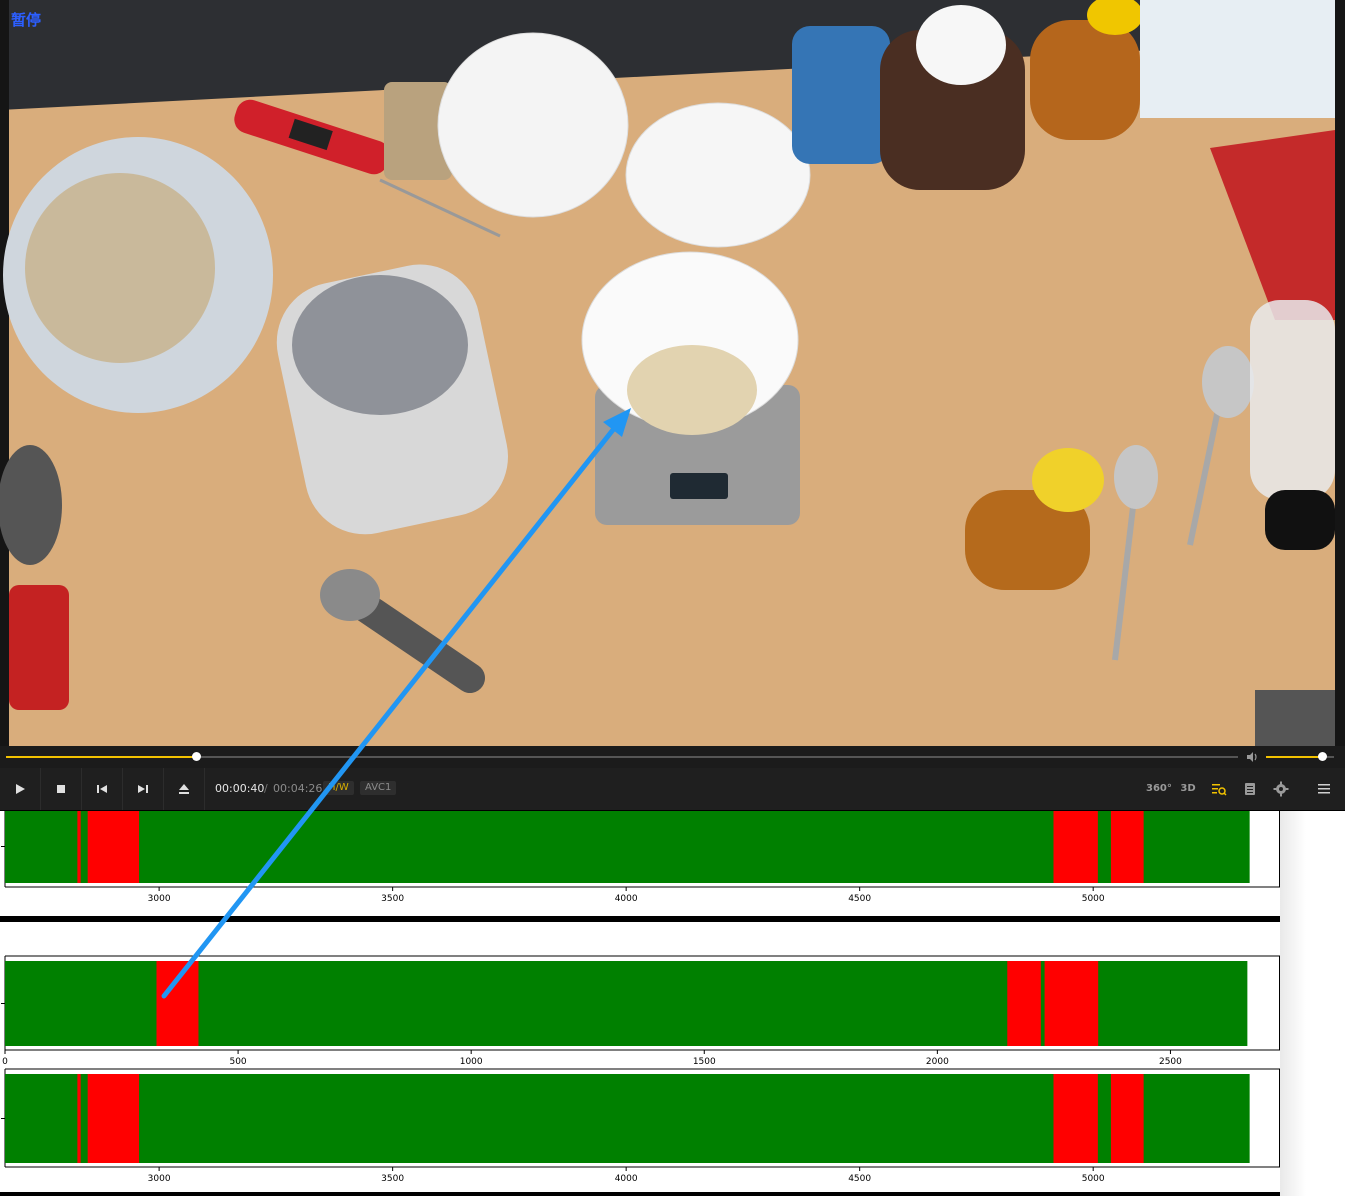 The width and height of the screenshot is (1345, 1196). I want to click on playlist-button, so click(1219, 789).